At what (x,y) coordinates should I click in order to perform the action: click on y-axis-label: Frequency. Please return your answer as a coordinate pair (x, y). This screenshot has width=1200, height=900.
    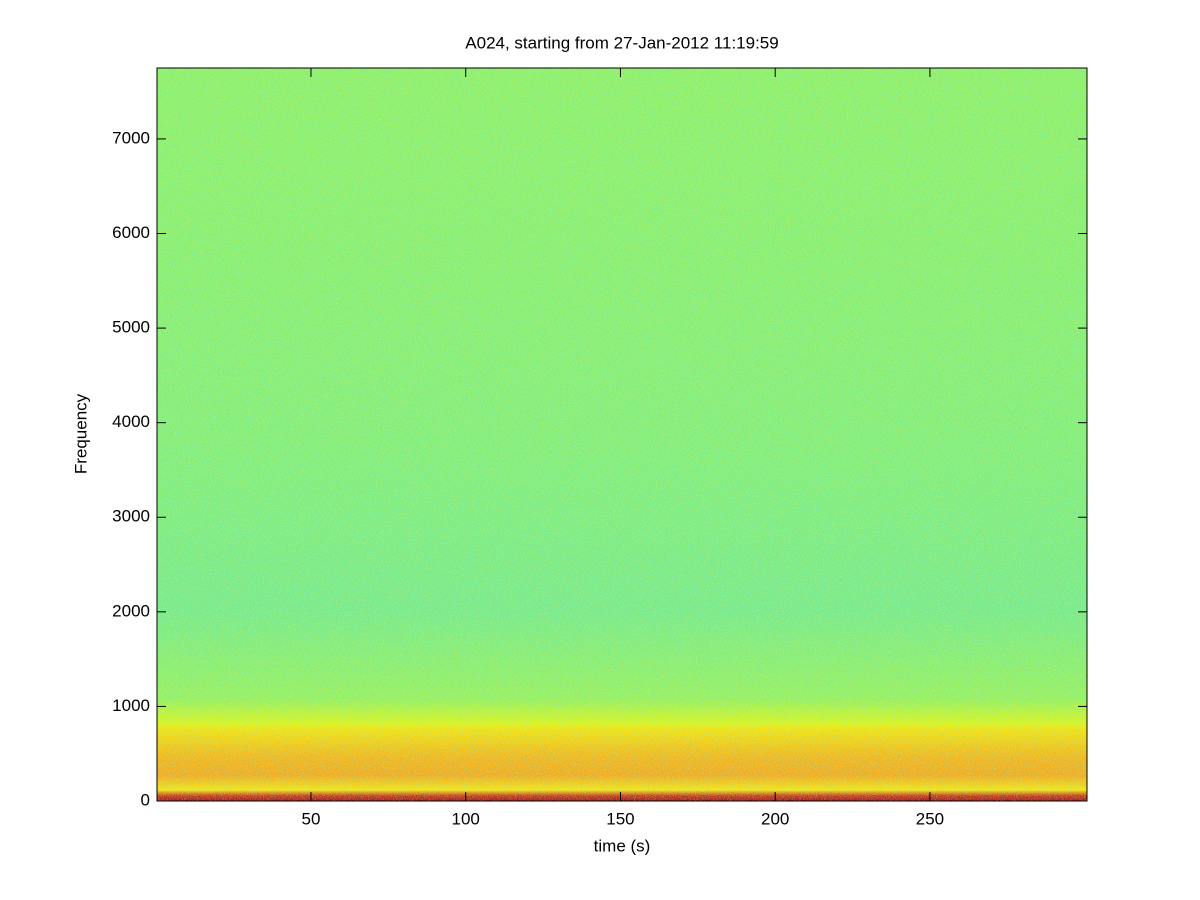
    Looking at the image, I should click on (80, 433).